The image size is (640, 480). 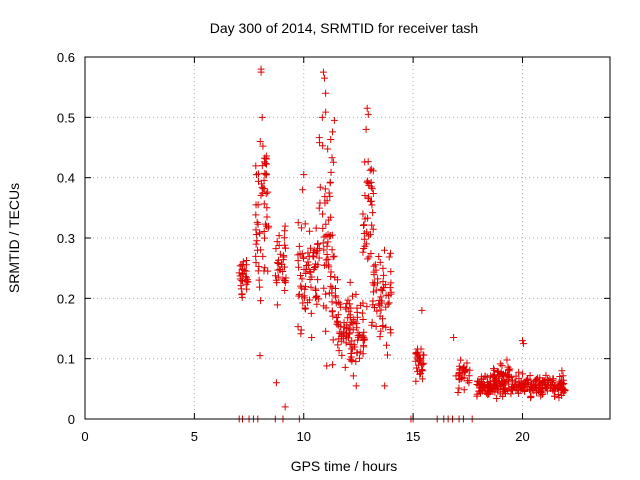 What do you see at coordinates (66, 298) in the screenshot?
I see `y-tick-label: 0.2` at bounding box center [66, 298].